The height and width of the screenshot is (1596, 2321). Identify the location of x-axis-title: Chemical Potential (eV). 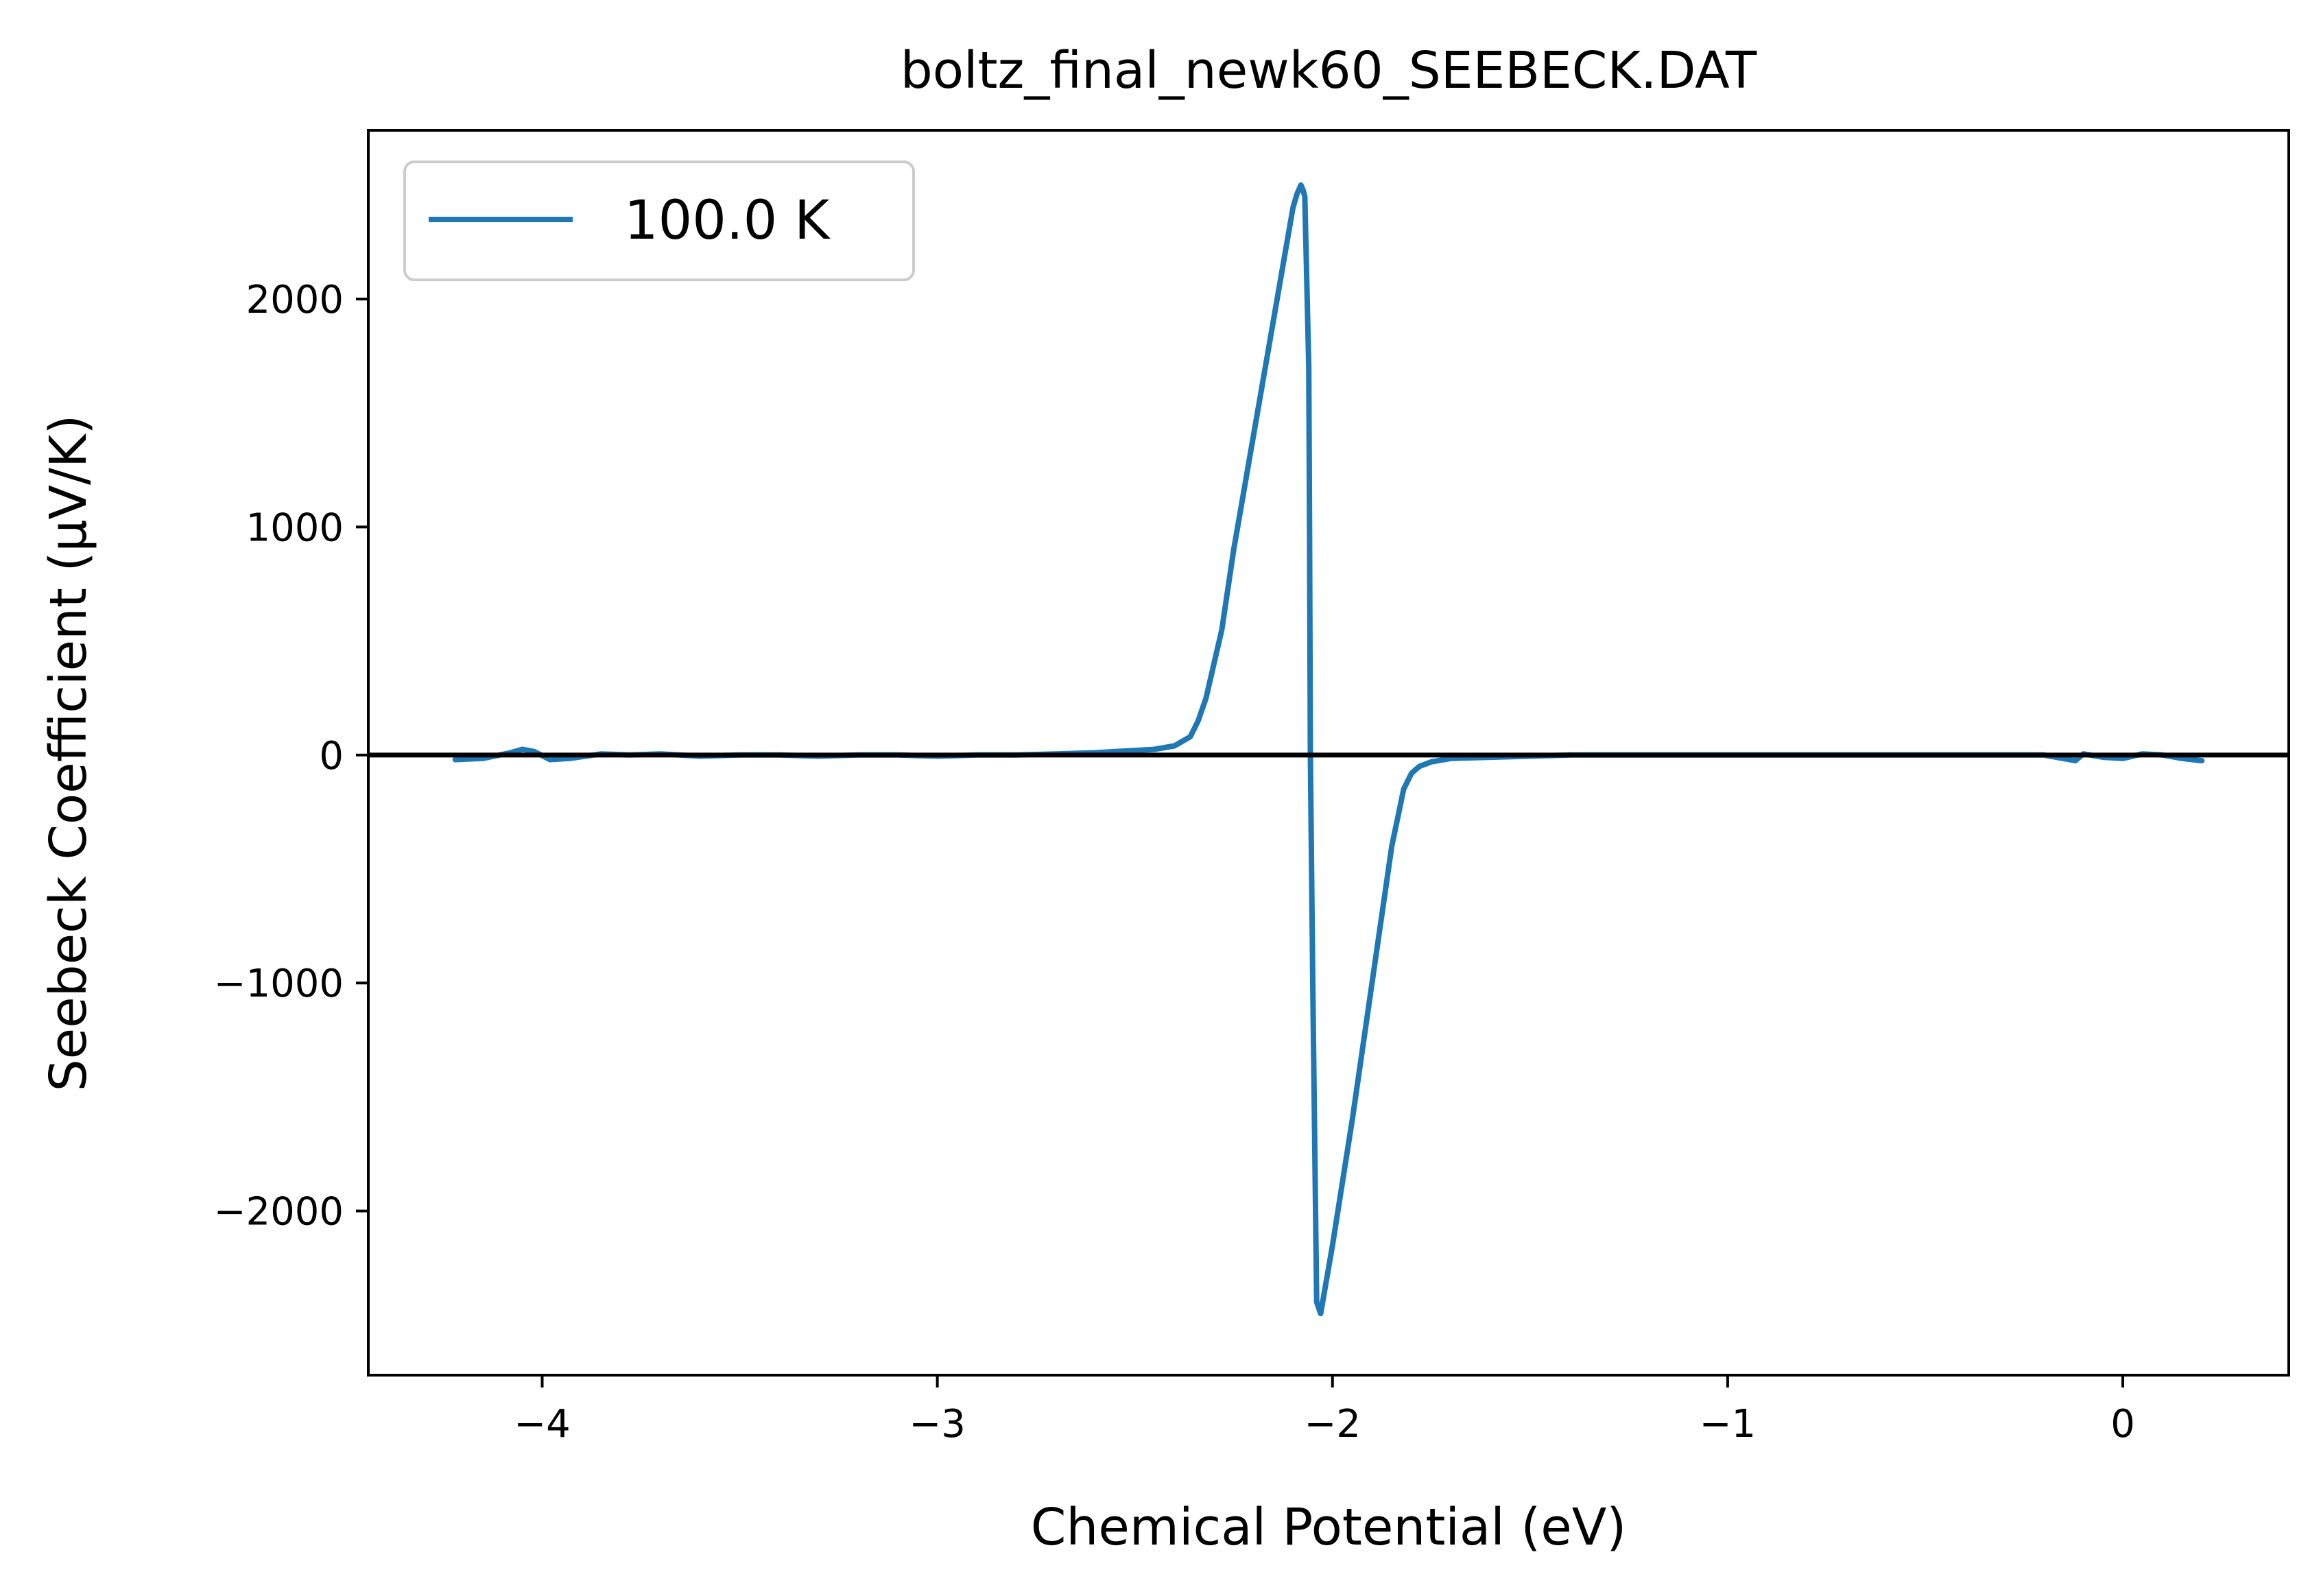
(1328, 1527).